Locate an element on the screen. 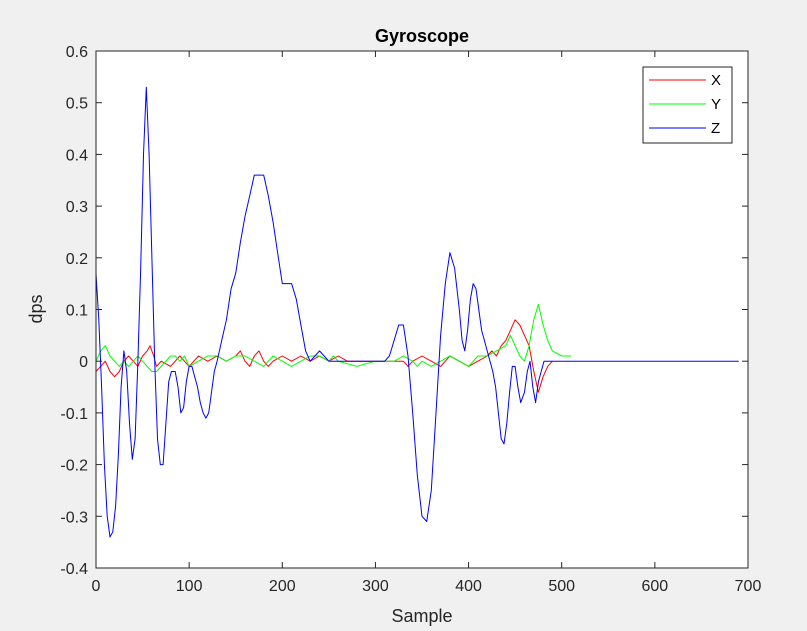 The image size is (807, 631). chart-title: Gyroscope is located at coordinates (422, 36).